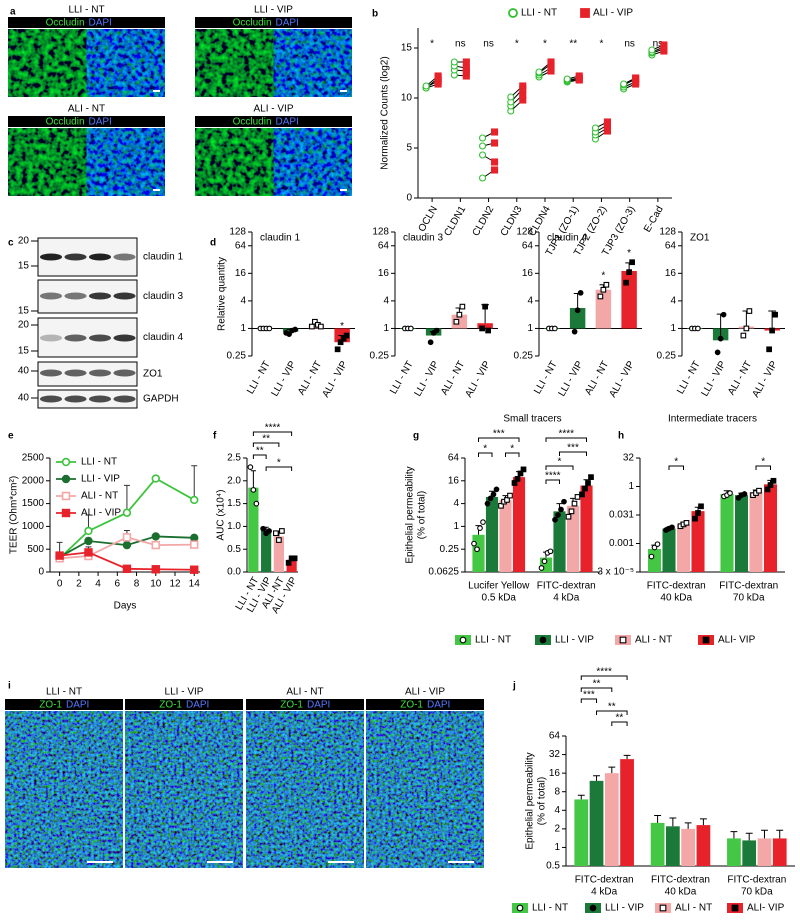  What do you see at coordinates (443, 572) in the screenshot?
I see `y-tick-label: 0.0625` at bounding box center [443, 572].